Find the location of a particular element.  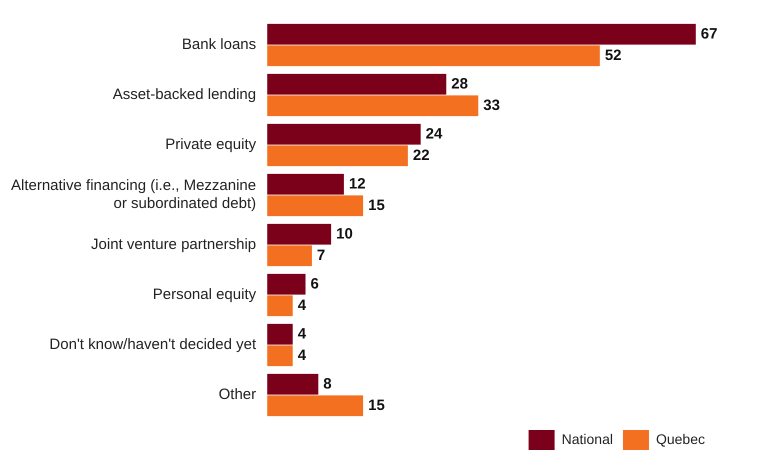

legend-label: National is located at coordinates (587, 438).